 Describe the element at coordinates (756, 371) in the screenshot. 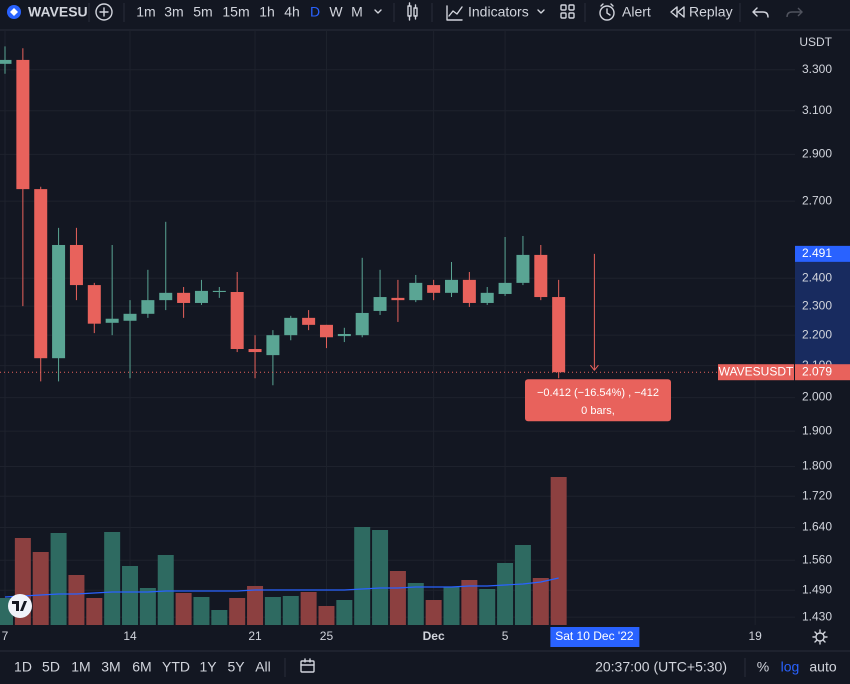

I see `symbol-price-label: WAVESUSDT` at that location.